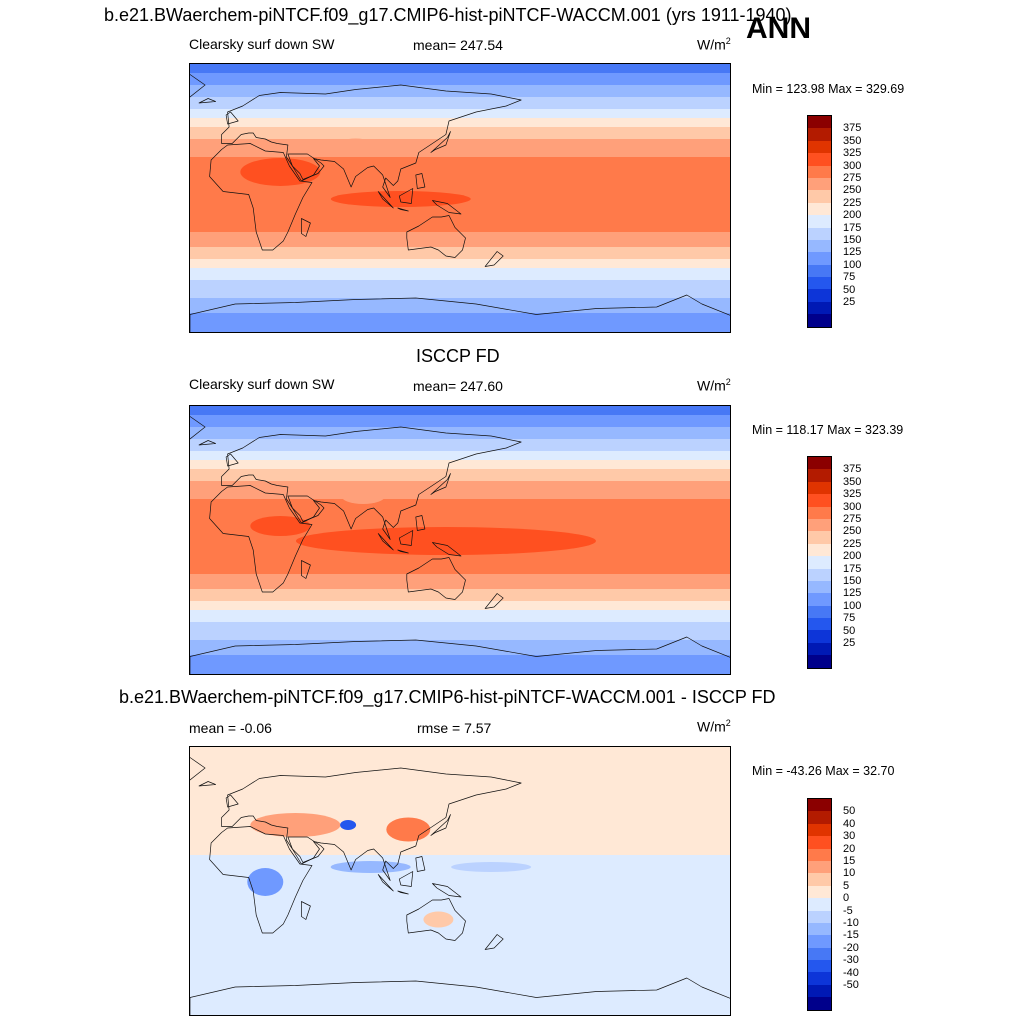 Image resolution: width=1024 pixels, height=1024 pixels. What do you see at coordinates (852, 202) in the screenshot?
I see `colorbar-tick-label: 225` at bounding box center [852, 202].